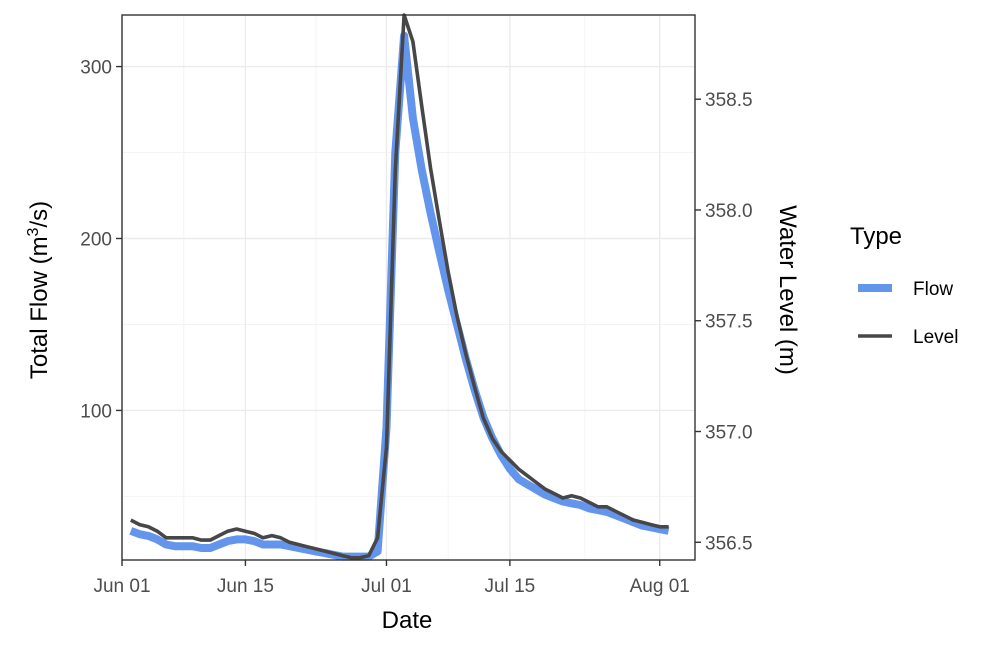 The width and height of the screenshot is (1000, 650). I want to click on y-axis-left-title-tail: /s), so click(39, 214).